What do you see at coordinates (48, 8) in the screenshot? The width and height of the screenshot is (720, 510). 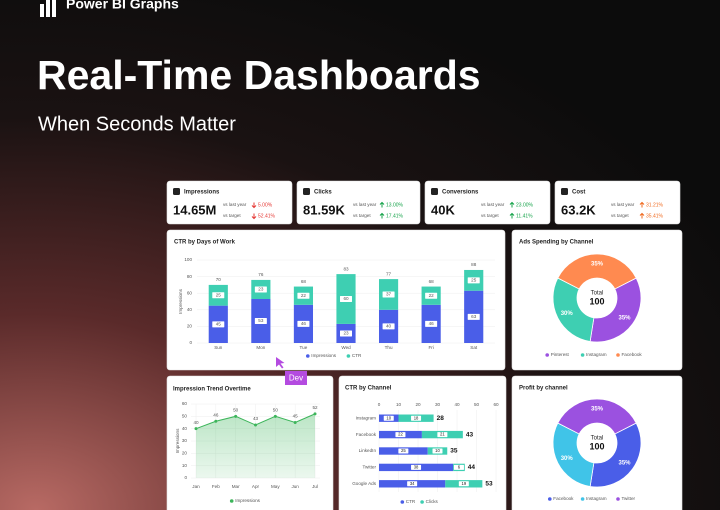 I see `logo` at bounding box center [48, 8].